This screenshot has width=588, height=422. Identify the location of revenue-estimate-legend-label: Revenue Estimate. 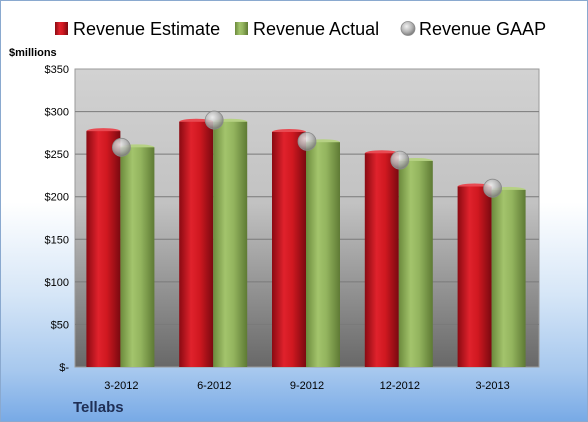
(146, 29).